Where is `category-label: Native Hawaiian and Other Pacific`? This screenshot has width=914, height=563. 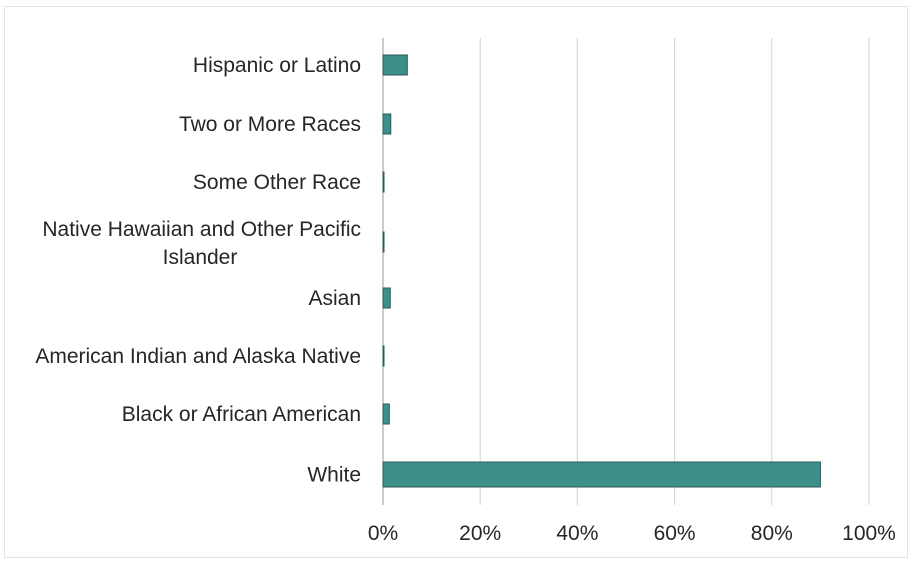 category-label: Native Hawaiian and Other Pacific is located at coordinates (201, 229).